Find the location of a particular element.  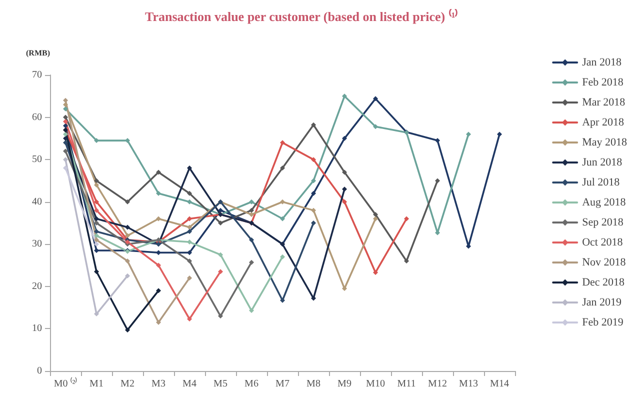

y-tick-label: 70 is located at coordinates (37, 75).